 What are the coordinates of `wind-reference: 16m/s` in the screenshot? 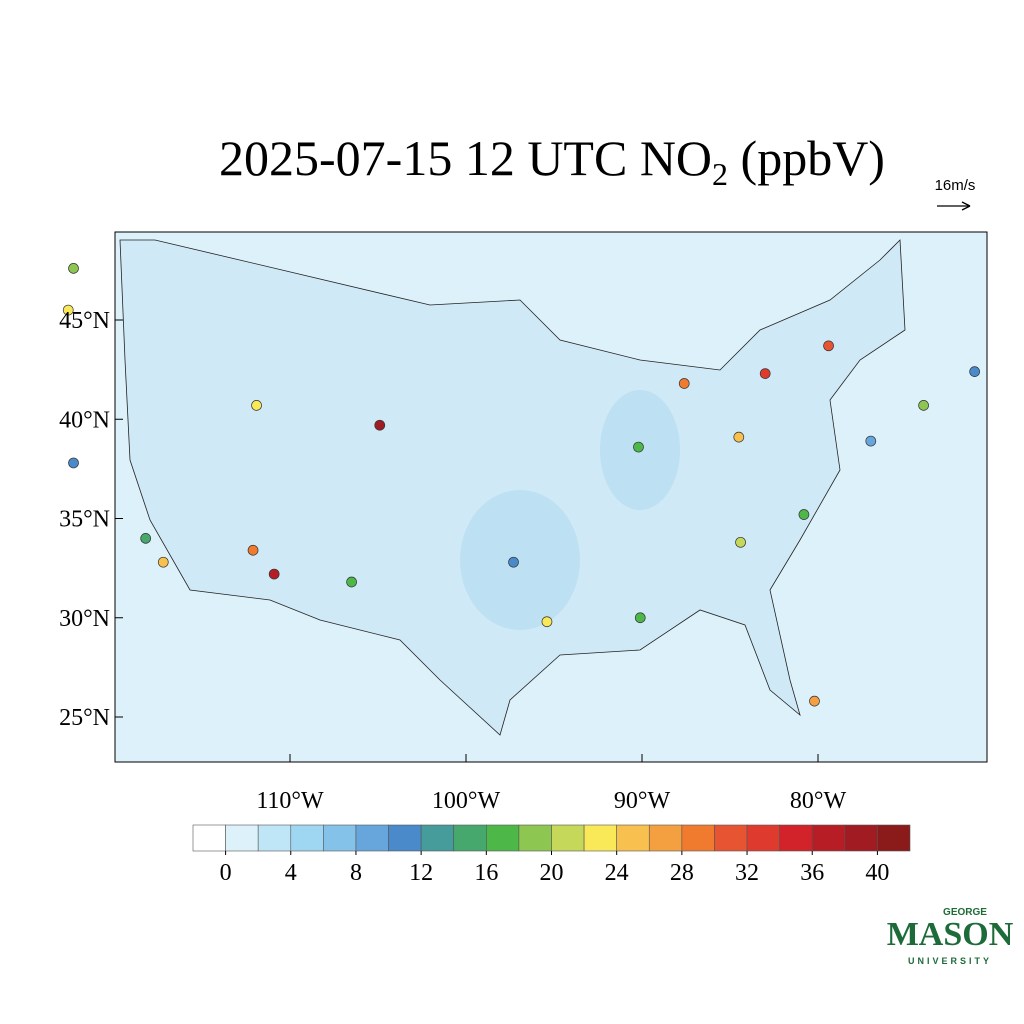 It's located at (955, 185).